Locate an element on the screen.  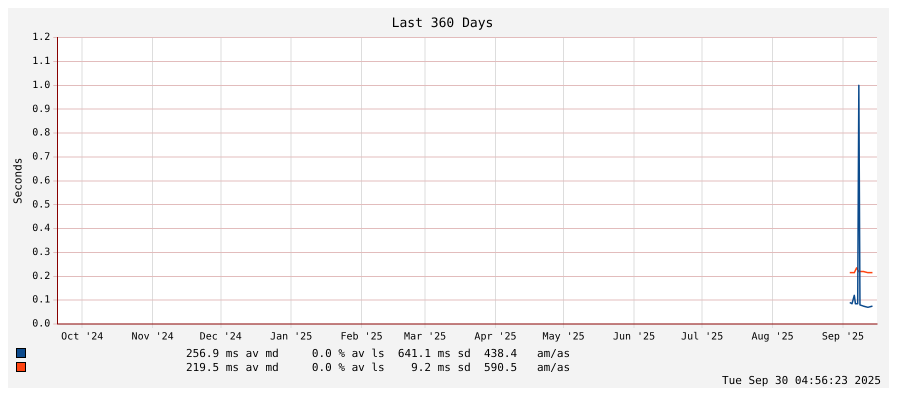
y-tick-label: 1.0 is located at coordinates (41, 85).